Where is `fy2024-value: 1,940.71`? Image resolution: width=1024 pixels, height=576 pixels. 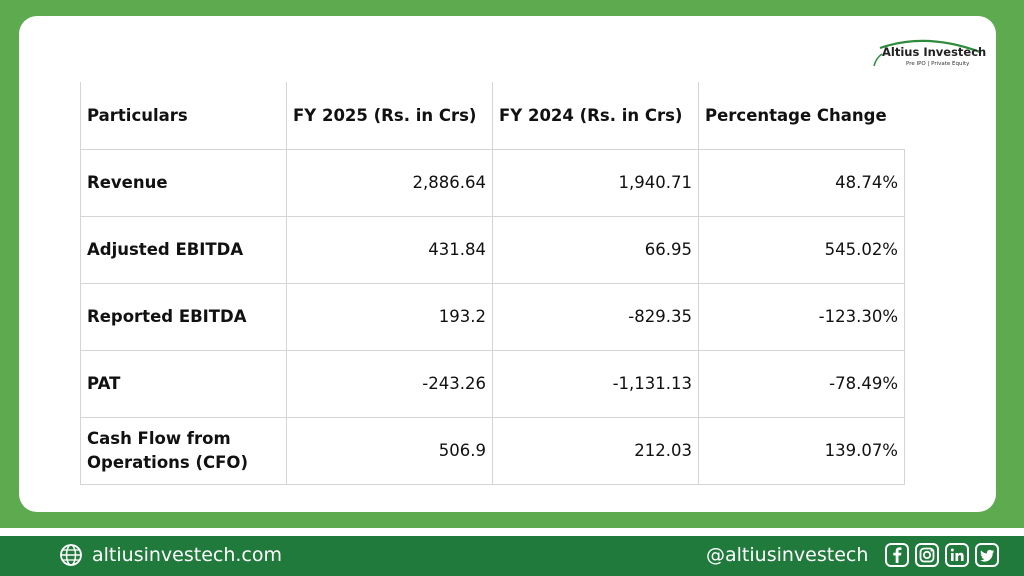
fy2024-value: 1,940.71 is located at coordinates (595, 182).